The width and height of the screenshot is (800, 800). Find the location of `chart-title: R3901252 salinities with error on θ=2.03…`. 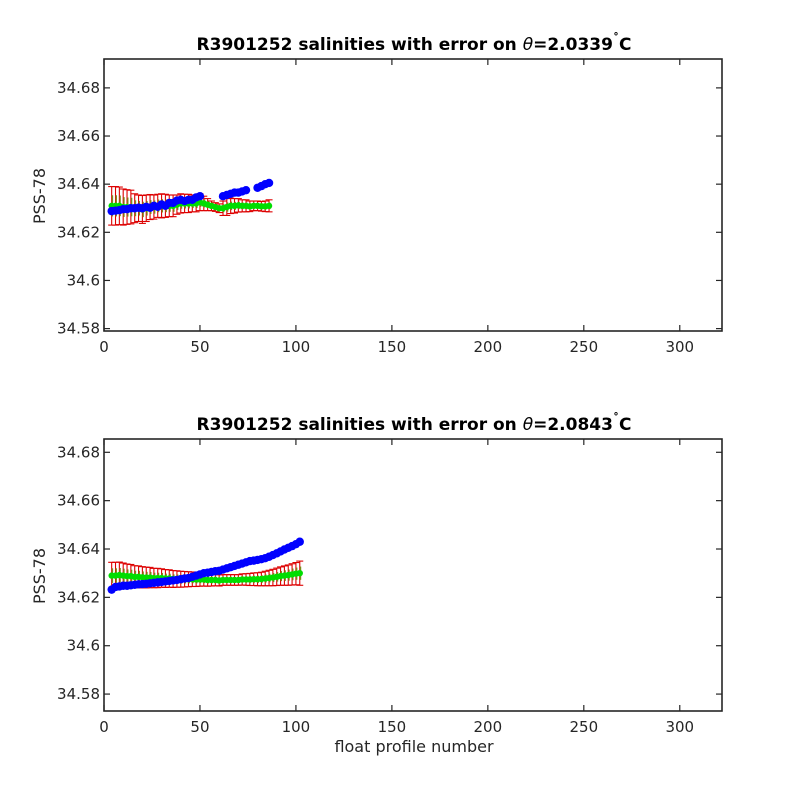

chart-title: R3901252 salinities with error on θ=2.03… is located at coordinates (414, 43).